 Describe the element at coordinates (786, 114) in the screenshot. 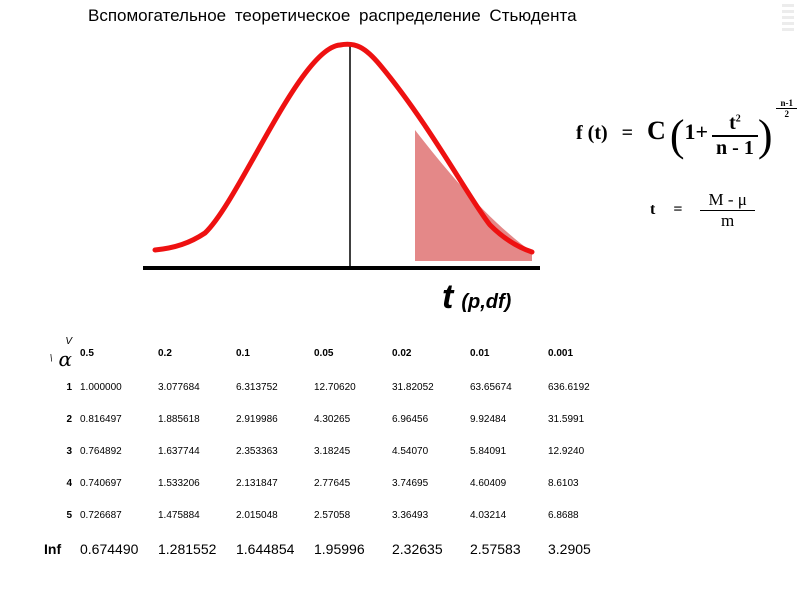

I see `power-denominator: 2` at that location.